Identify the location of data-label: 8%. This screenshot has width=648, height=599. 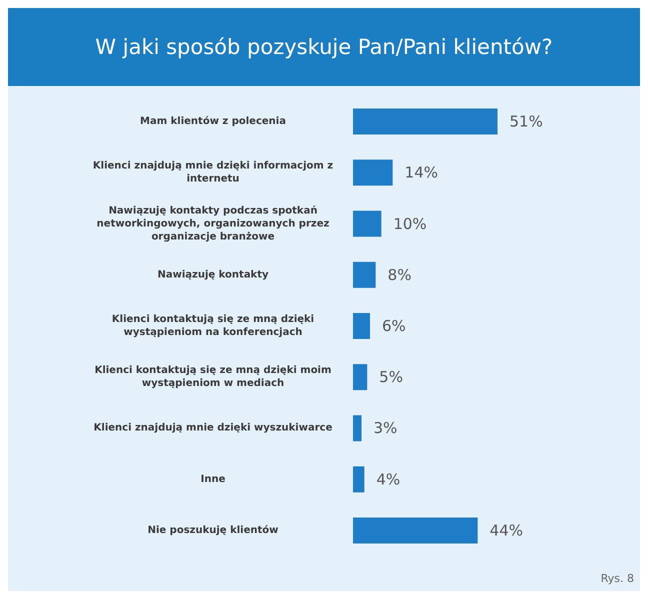
(400, 275).